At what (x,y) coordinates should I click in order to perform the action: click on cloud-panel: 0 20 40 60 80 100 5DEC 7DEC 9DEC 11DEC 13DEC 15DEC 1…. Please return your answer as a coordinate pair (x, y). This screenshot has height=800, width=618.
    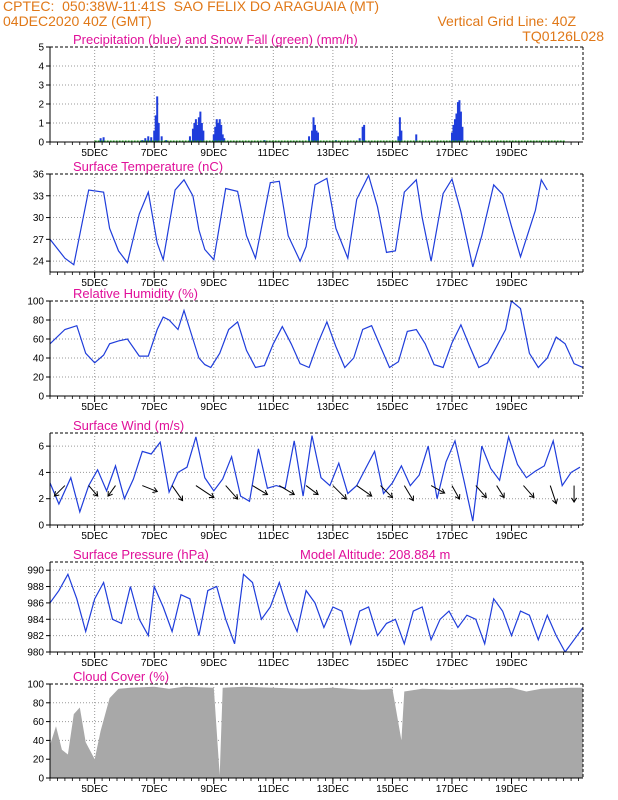
    Looking at the image, I should click on (305, 732).